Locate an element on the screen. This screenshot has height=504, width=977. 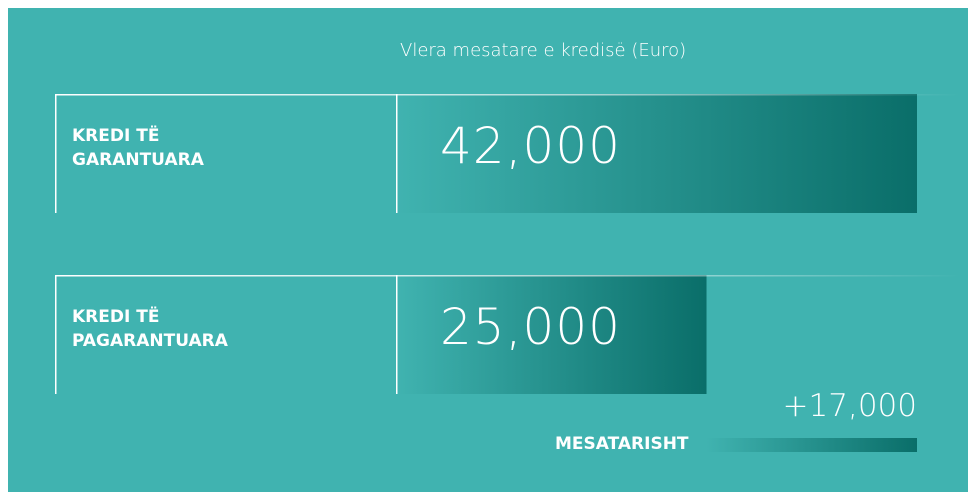
value-label: 25,000 is located at coordinates (530, 327).